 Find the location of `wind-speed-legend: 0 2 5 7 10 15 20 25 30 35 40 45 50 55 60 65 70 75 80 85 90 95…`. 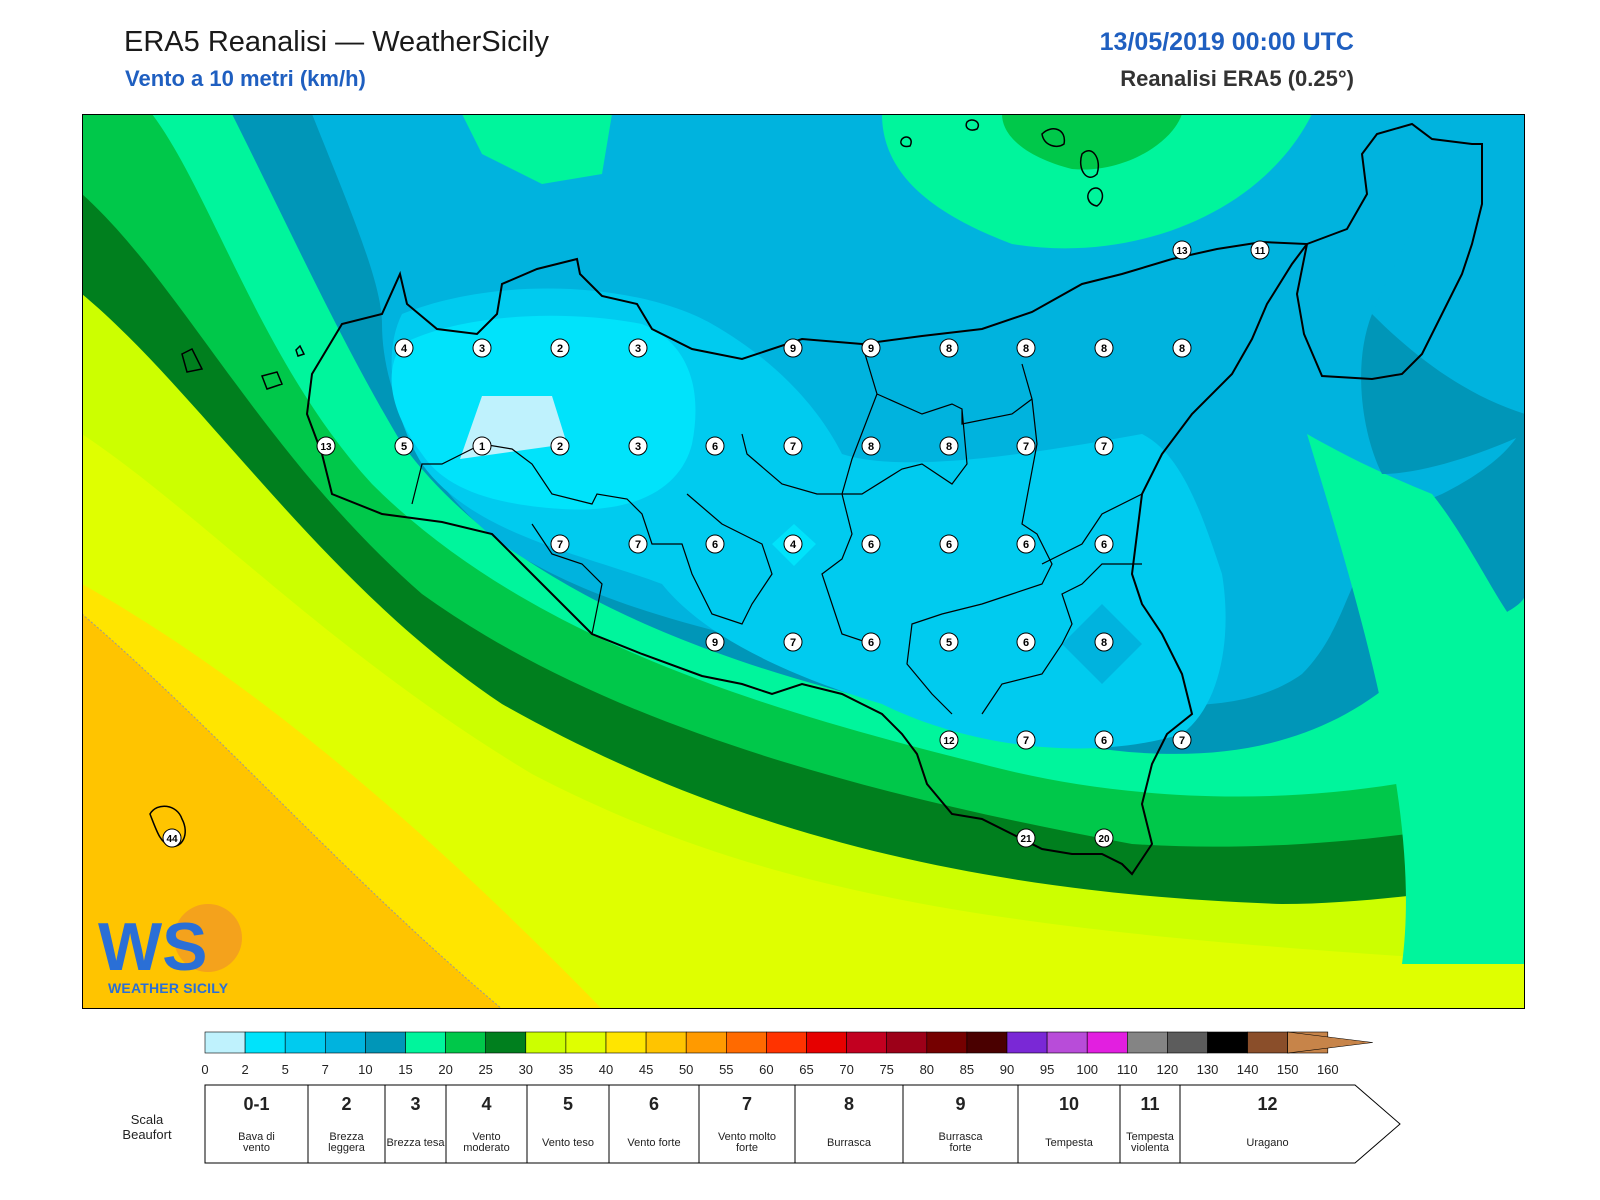

wind-speed-legend: 0 2 5 7 10 15 20 25 30 35 40 45 50 55 60 65 70 75 80 85 90 95… is located at coordinates (801, 1097).